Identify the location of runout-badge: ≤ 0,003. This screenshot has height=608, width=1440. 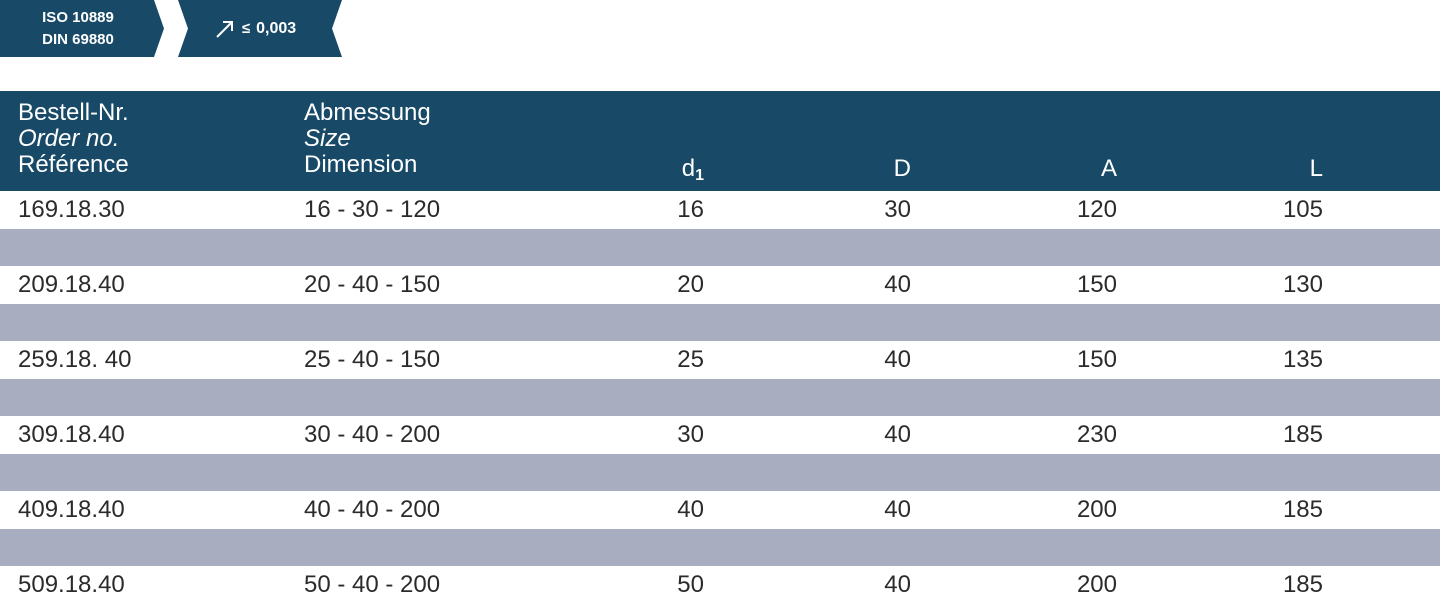
(260, 28).